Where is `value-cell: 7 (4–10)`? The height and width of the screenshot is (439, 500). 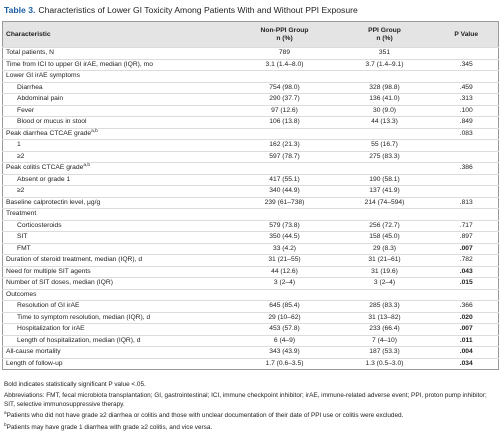 value-cell: 7 (4–10) is located at coordinates (384, 340).